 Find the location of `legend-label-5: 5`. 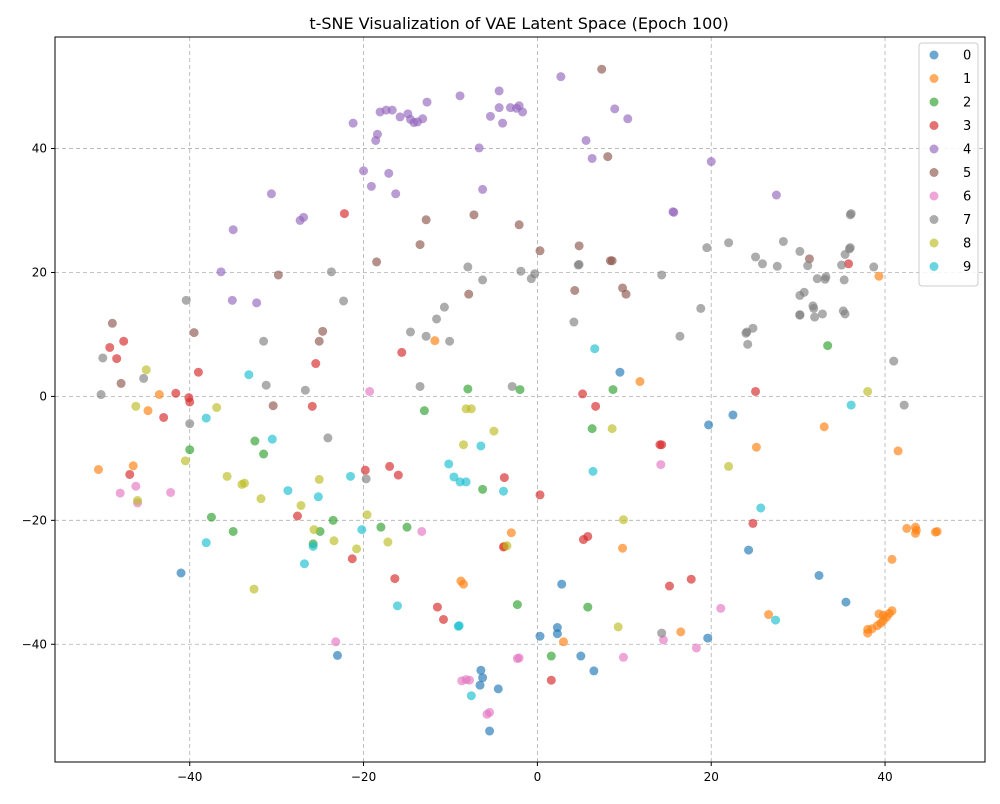

legend-label-5: 5 is located at coordinates (967, 173).